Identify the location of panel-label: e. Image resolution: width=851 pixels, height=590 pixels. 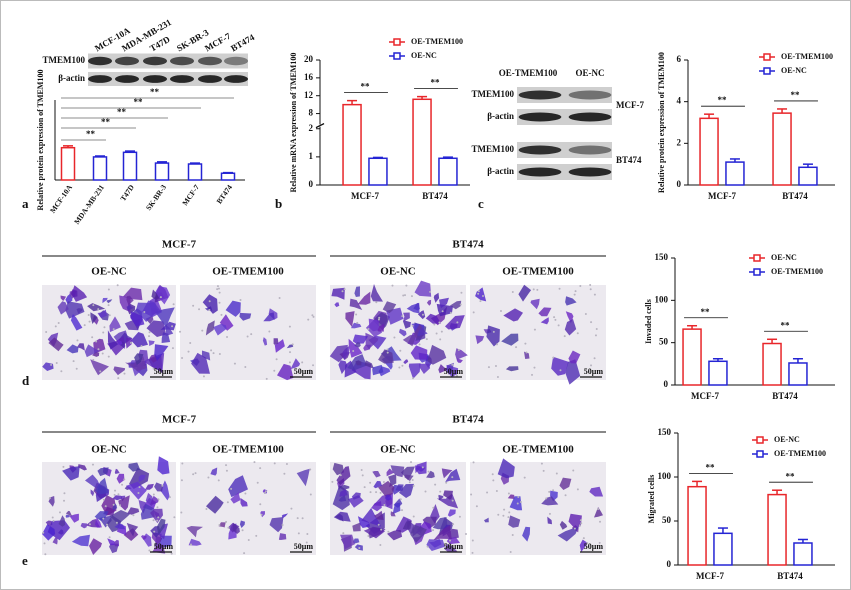
(25, 560).